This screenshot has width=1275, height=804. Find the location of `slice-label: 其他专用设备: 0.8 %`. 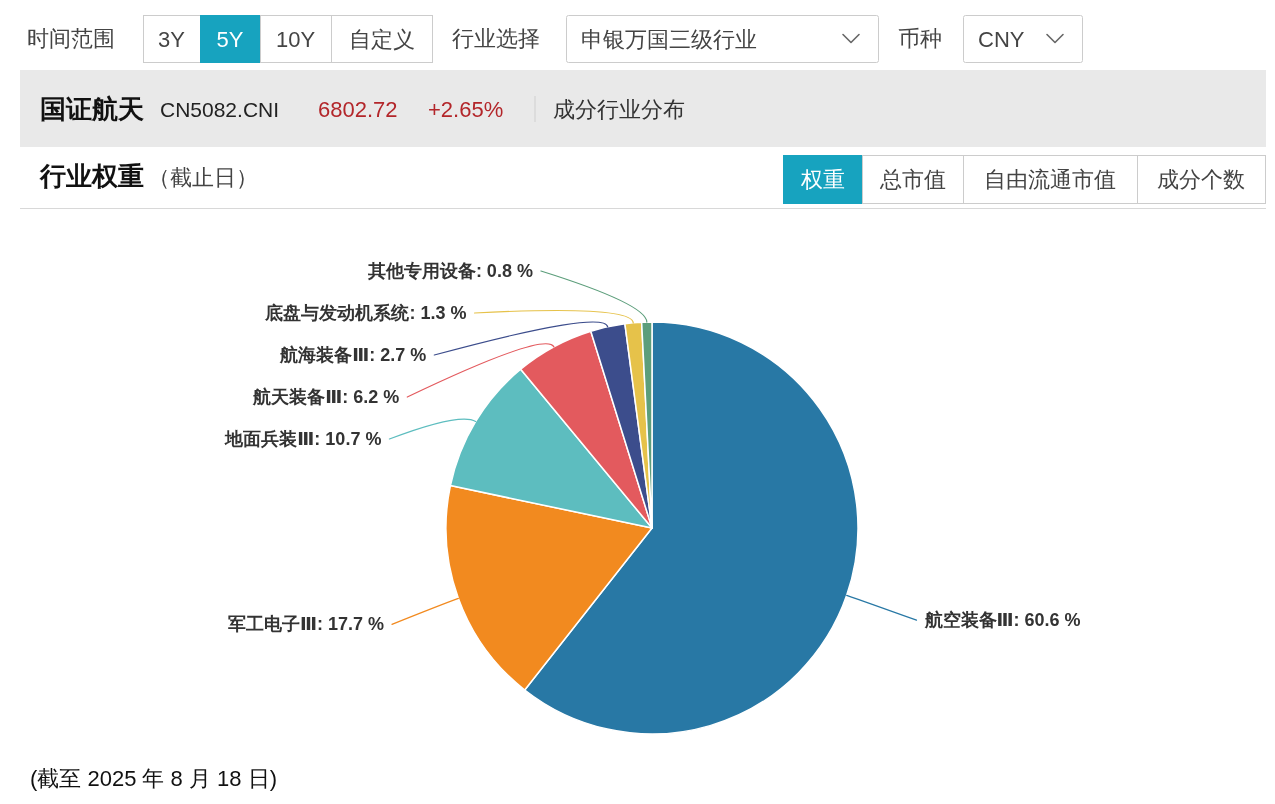

slice-label: 其他专用设备: 0.8 % is located at coordinates (449, 271).